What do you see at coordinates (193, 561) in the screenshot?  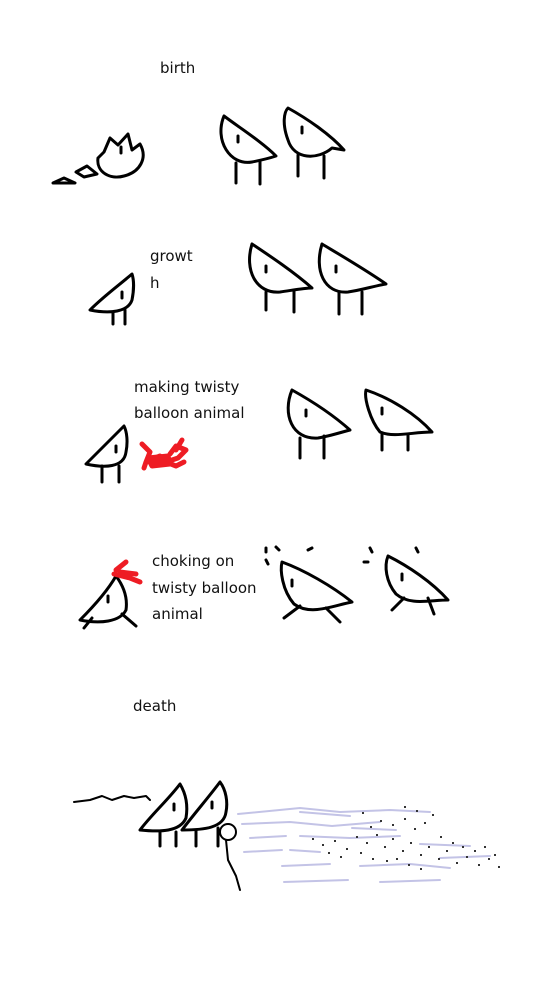 I see `caption-choking-line1: choking on` at bounding box center [193, 561].